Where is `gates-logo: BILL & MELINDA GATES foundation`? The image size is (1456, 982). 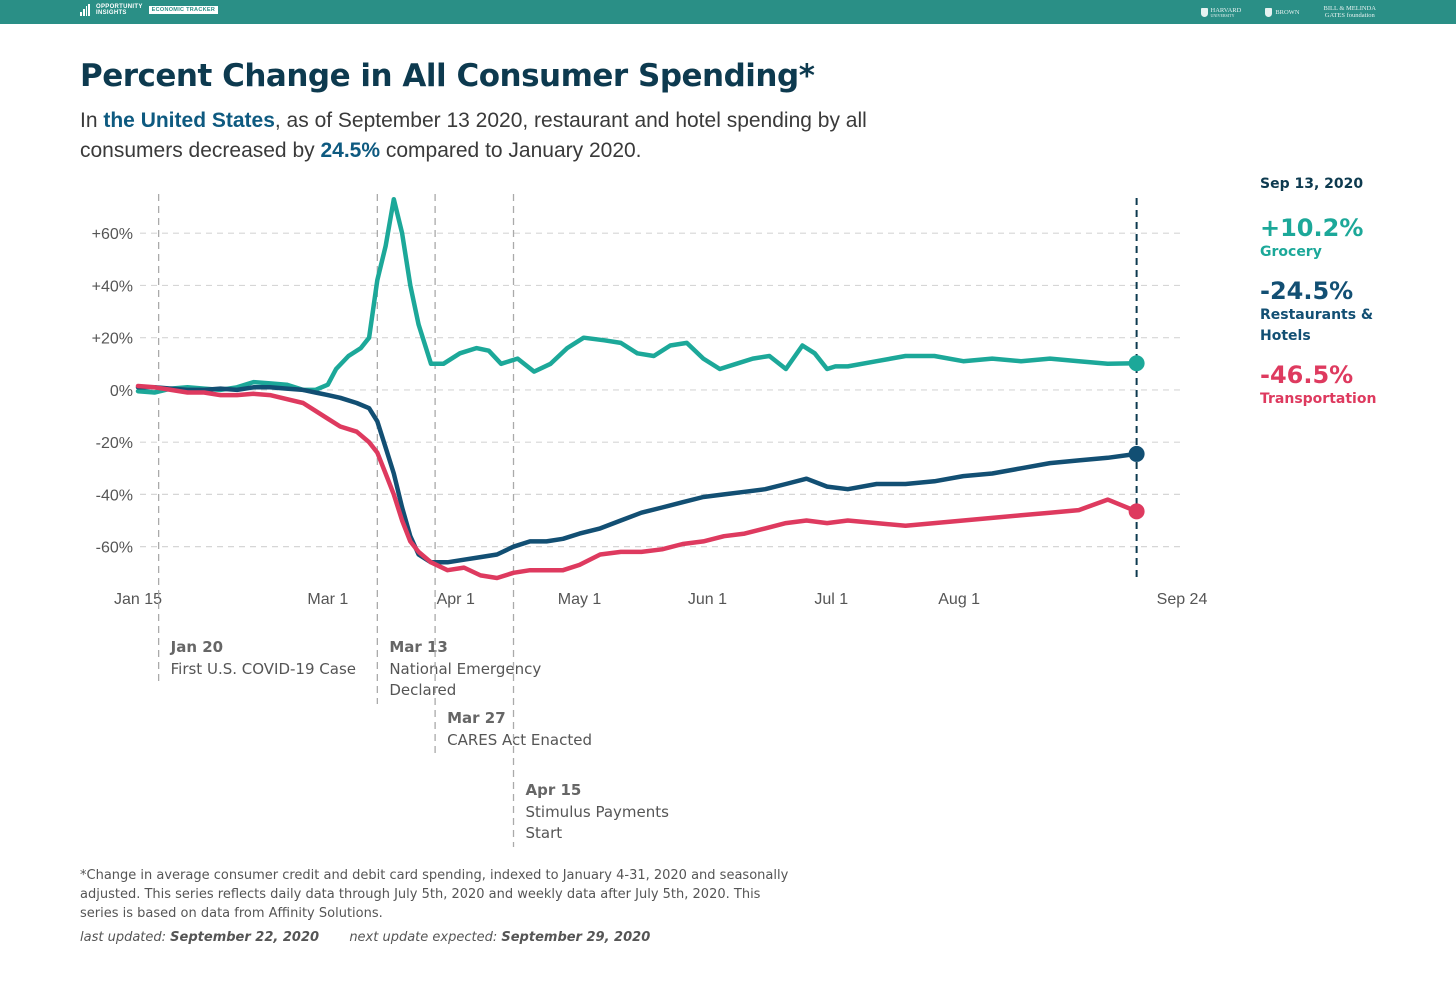 gates-logo: BILL & MELINDA GATES foundation is located at coordinates (1350, 12).